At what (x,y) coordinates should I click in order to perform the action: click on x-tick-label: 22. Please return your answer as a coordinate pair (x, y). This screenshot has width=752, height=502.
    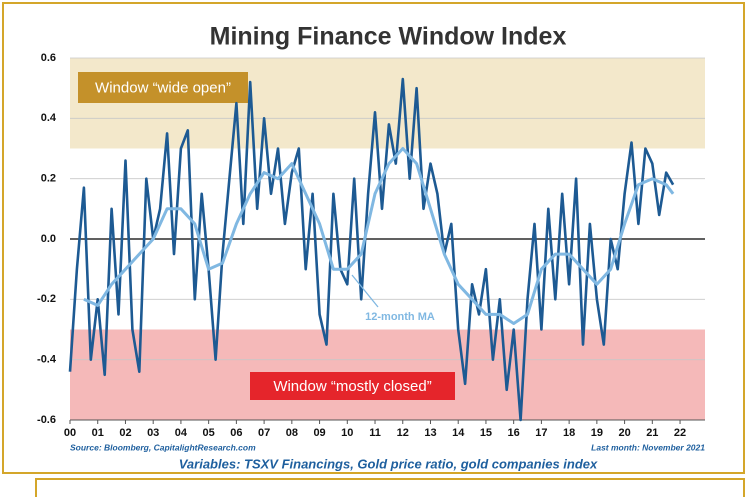
    Looking at the image, I should click on (680, 433).